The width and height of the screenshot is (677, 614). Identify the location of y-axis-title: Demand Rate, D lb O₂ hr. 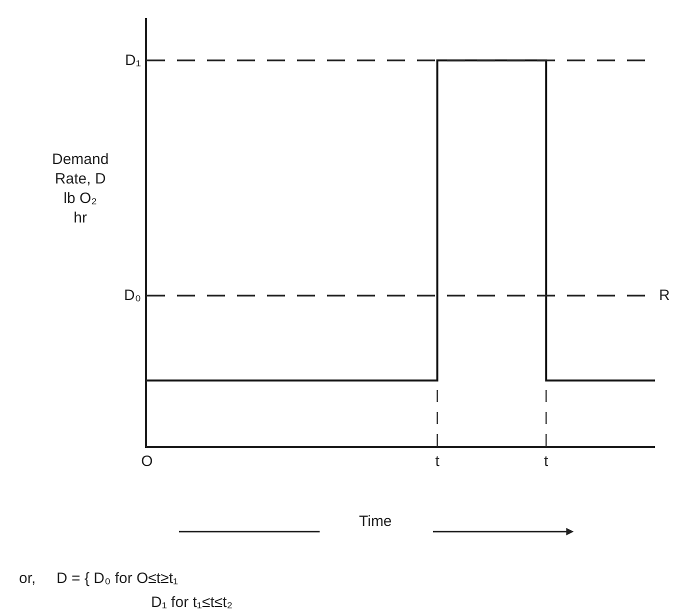
(80, 188).